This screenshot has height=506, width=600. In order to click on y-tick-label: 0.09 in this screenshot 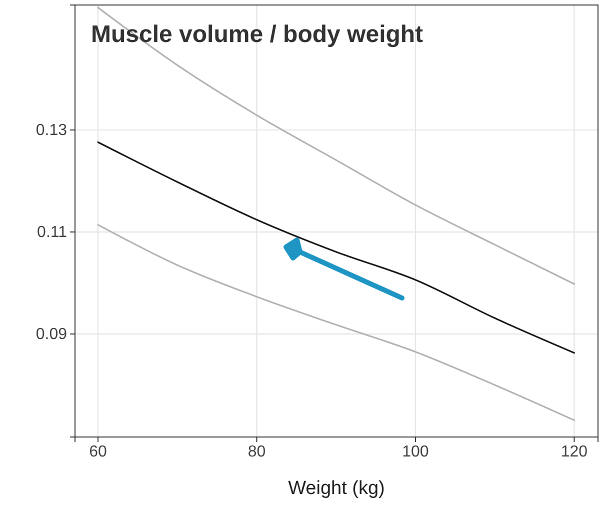, I will do `click(52, 335)`.